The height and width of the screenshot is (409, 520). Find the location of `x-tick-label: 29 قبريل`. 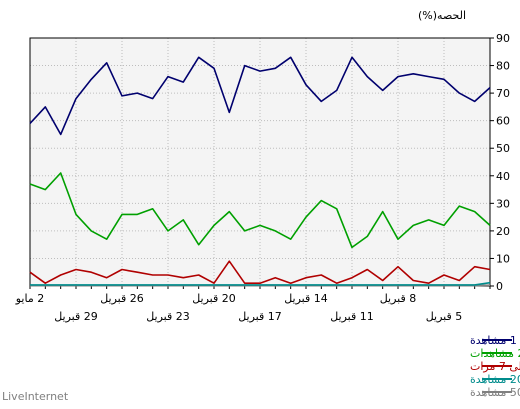

x-tick-label: 29 قبريل is located at coordinates (76, 316).